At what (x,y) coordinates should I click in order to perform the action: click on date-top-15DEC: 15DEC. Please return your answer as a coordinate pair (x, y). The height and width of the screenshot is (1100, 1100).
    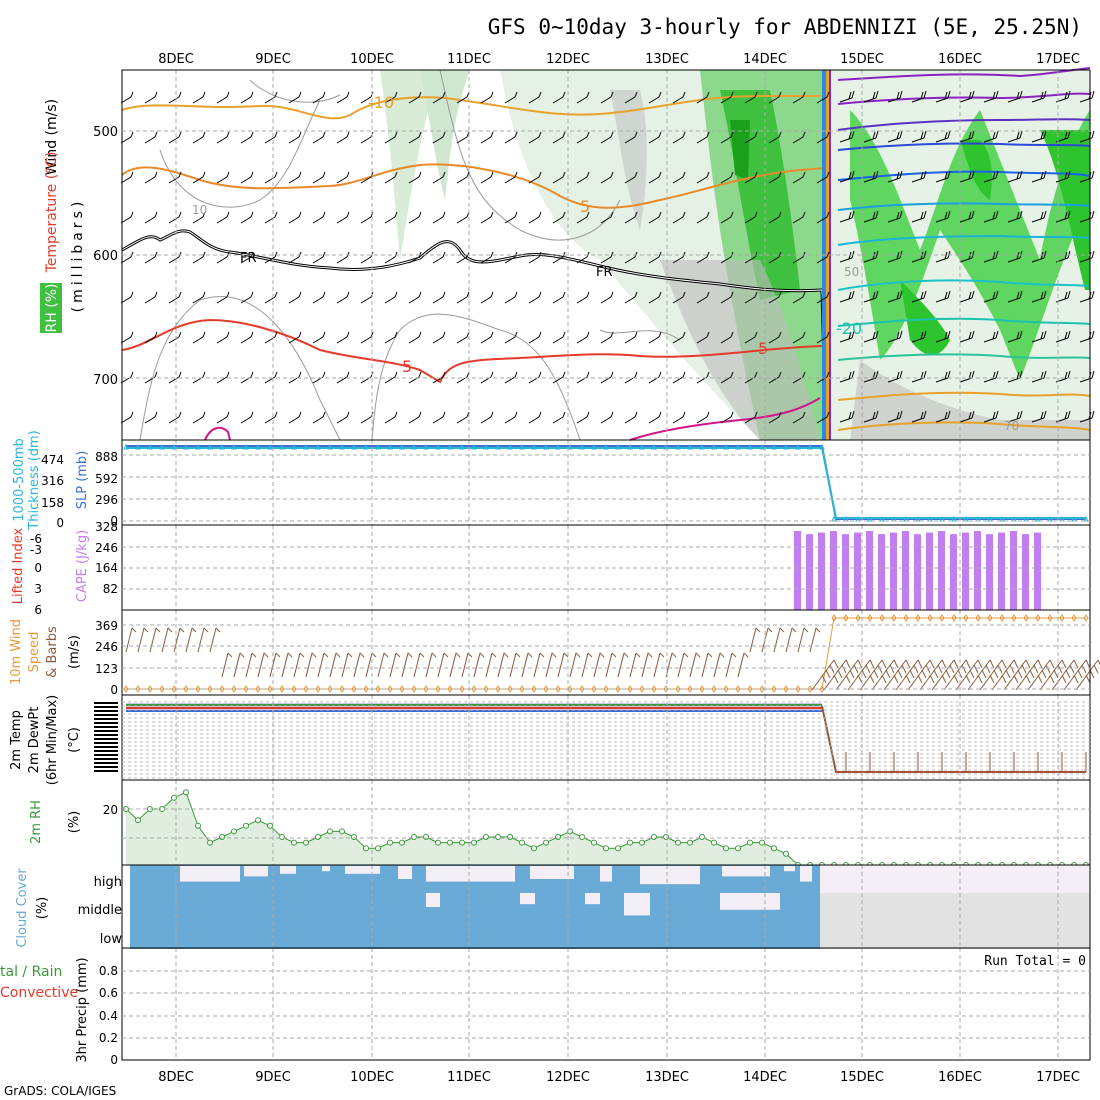
    Looking at the image, I should click on (862, 59).